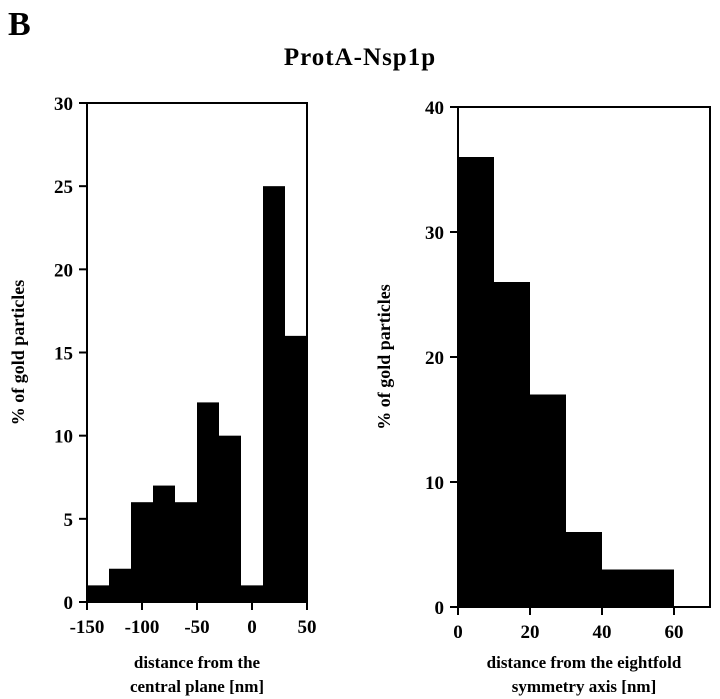 The height and width of the screenshot is (699, 720). Describe the element at coordinates (384, 357) in the screenshot. I see `right-histogram-ylabel: % of gold particles` at that location.